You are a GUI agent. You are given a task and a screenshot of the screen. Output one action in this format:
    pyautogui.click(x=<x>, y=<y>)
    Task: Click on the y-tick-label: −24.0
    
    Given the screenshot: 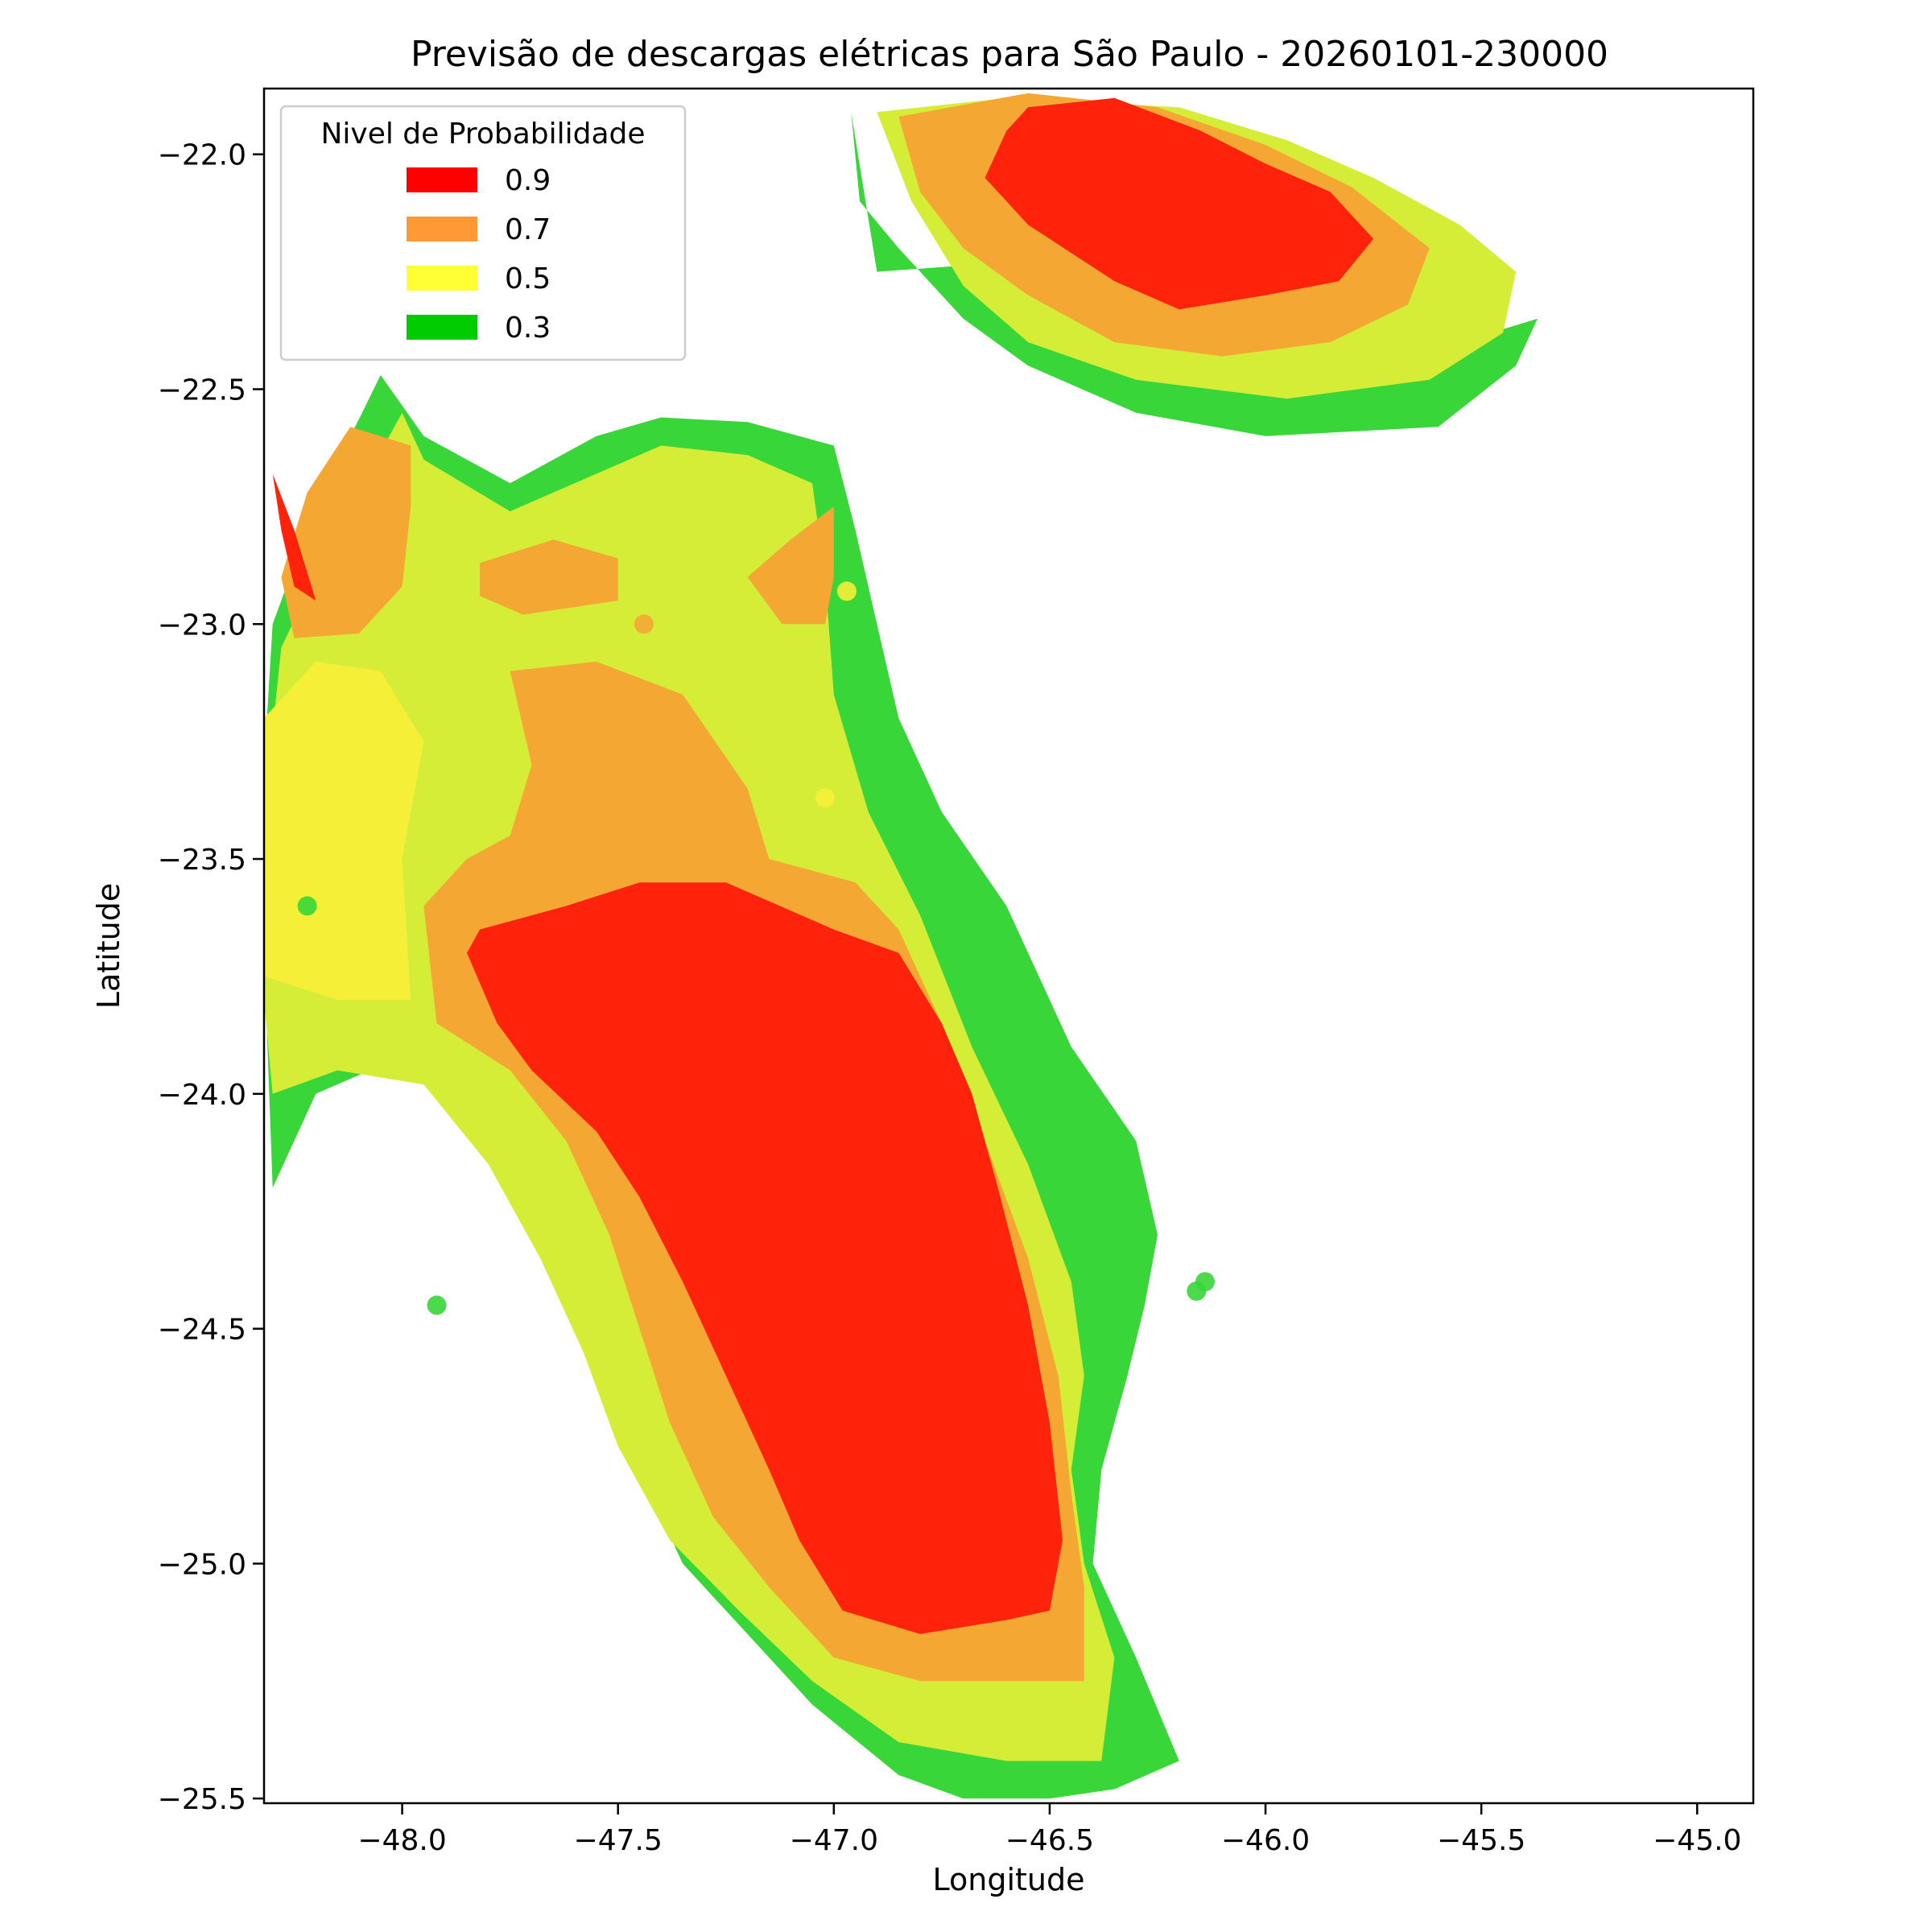 What is the action you would take?
    pyautogui.click(x=202, y=1095)
    